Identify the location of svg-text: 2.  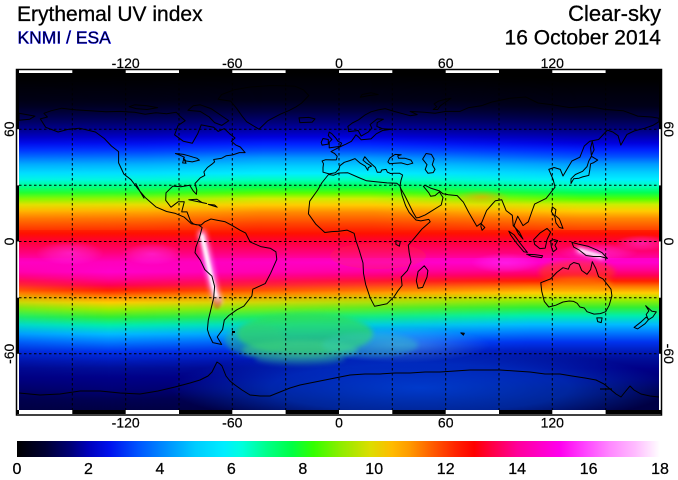
(88, 469).